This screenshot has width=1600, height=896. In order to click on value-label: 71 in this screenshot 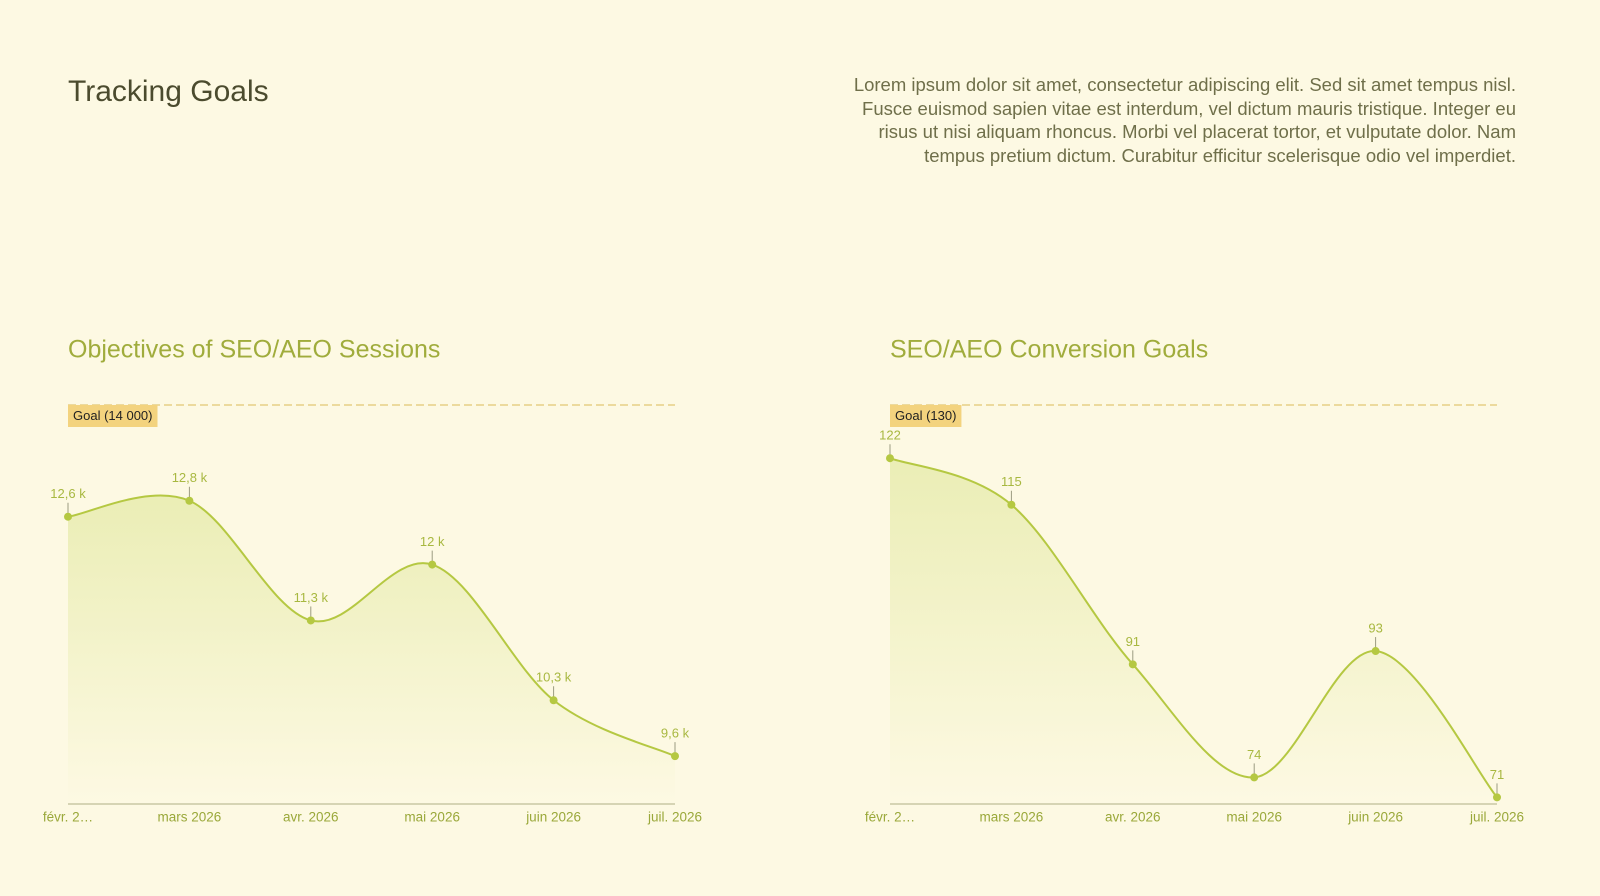, I will do `click(1497, 774)`.